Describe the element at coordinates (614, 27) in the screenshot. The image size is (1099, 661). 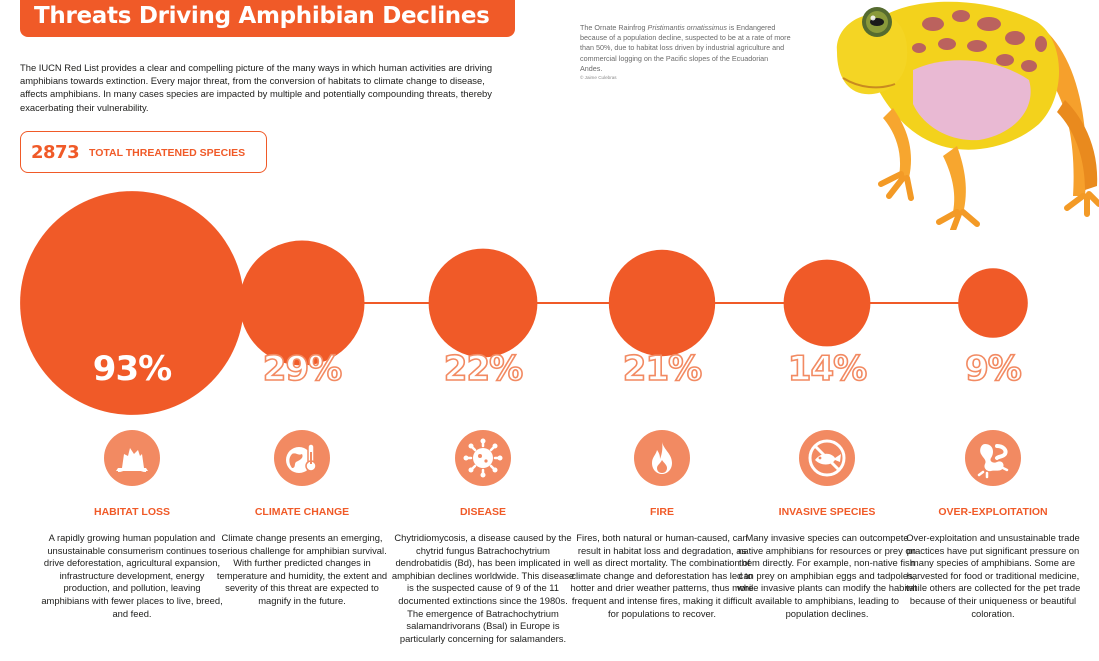
I see `caption-text: The Ornate Rainfrog` at that location.